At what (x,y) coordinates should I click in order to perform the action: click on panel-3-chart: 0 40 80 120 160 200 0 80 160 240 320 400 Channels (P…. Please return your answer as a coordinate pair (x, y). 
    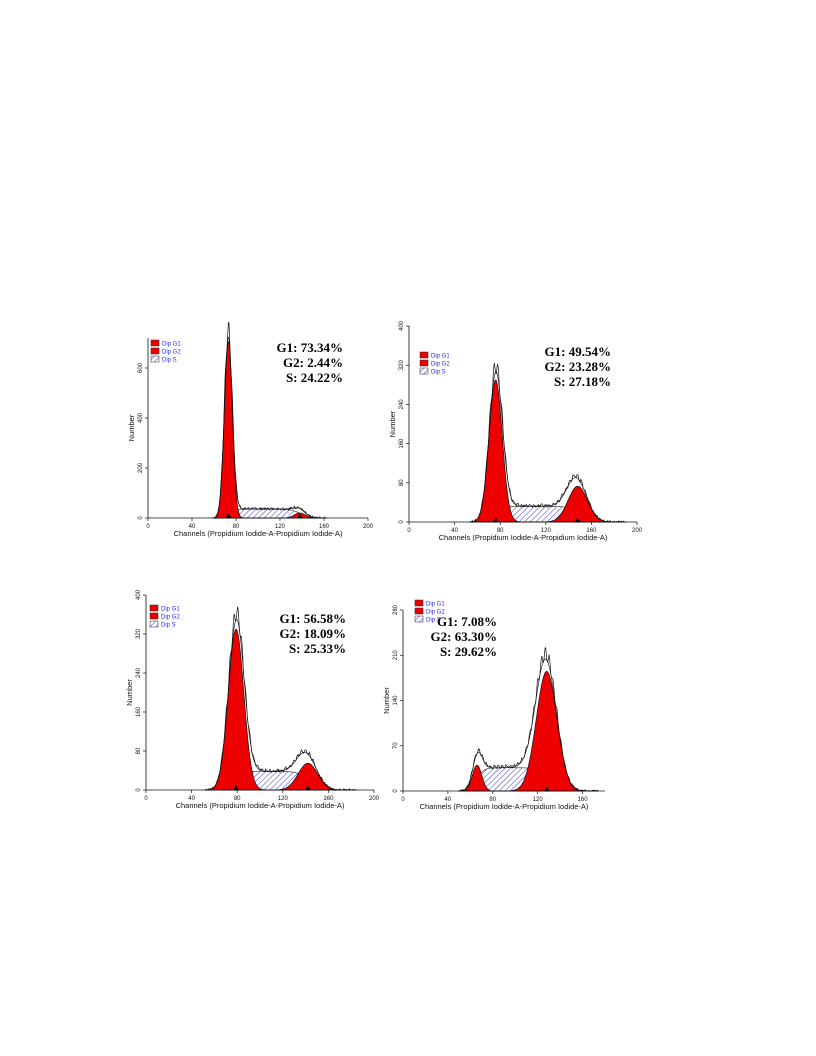
    Looking at the image, I should click on (252, 699).